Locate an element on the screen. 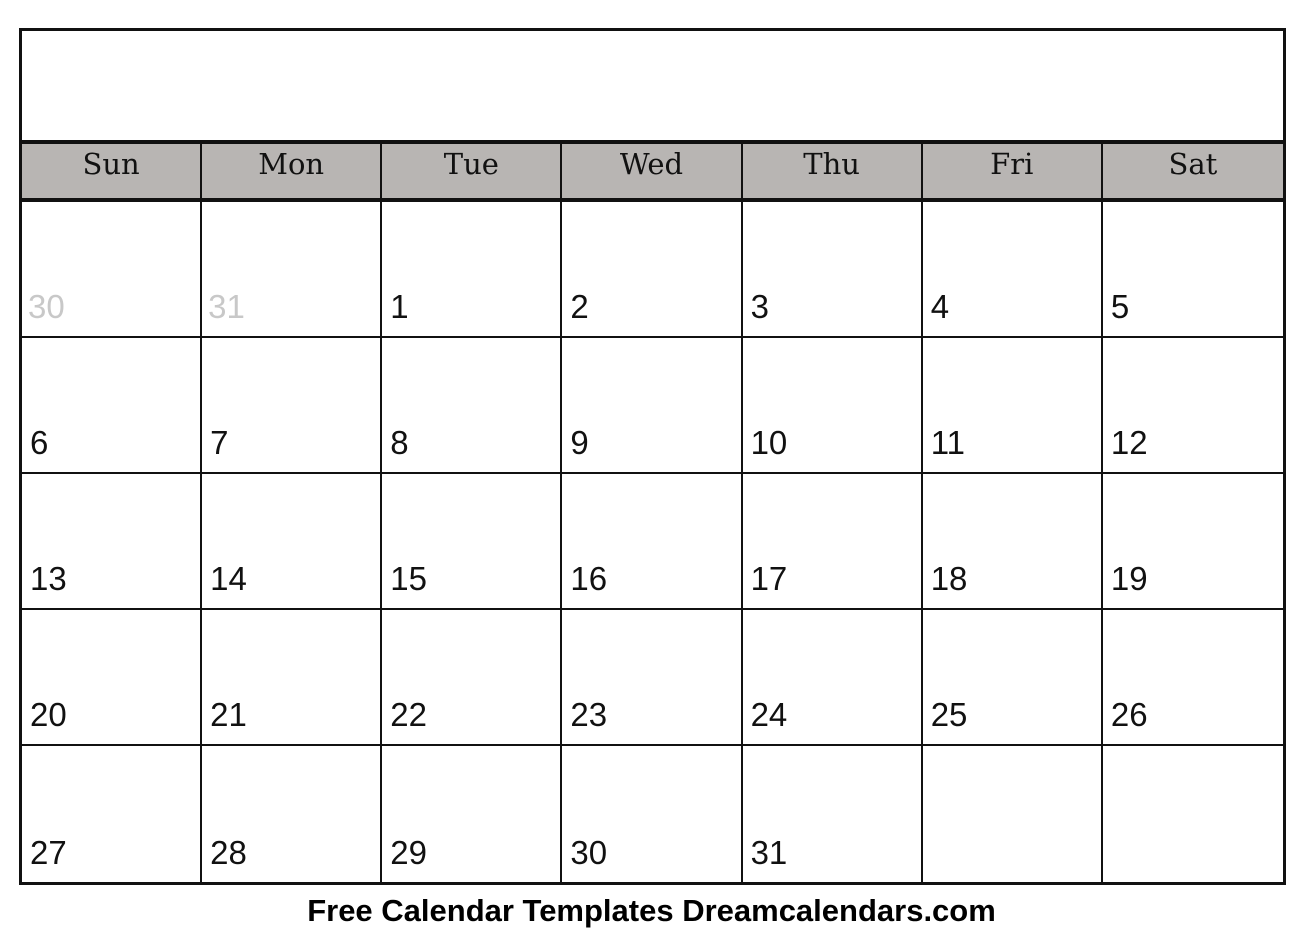  day-cell: 13 is located at coordinates (112, 542).